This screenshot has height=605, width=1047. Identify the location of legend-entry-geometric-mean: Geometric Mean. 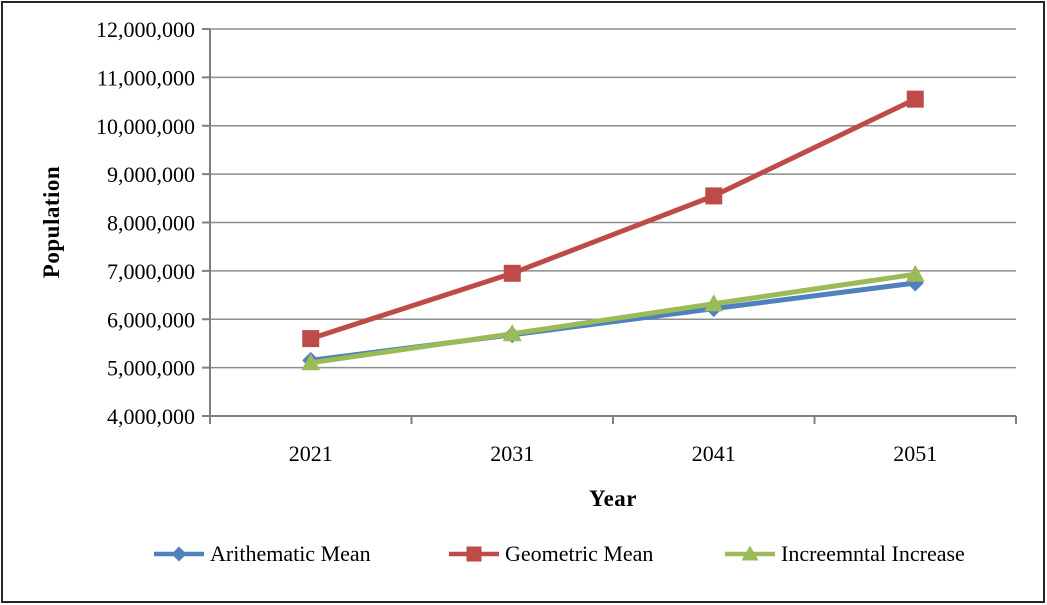
(550, 554).